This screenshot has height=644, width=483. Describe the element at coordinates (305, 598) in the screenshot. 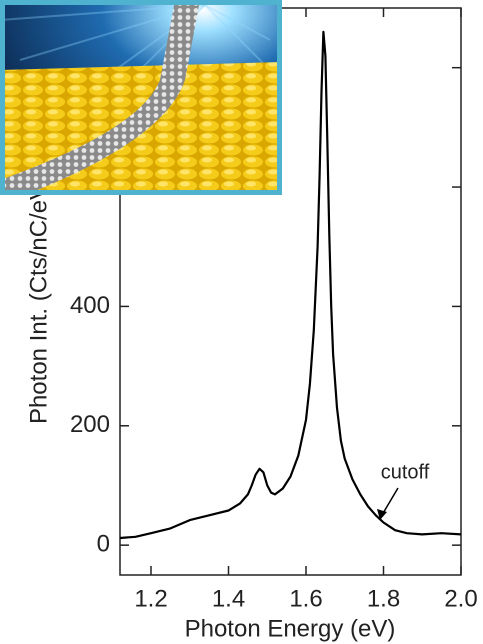

I see `x-tick-label: 1.6` at that location.